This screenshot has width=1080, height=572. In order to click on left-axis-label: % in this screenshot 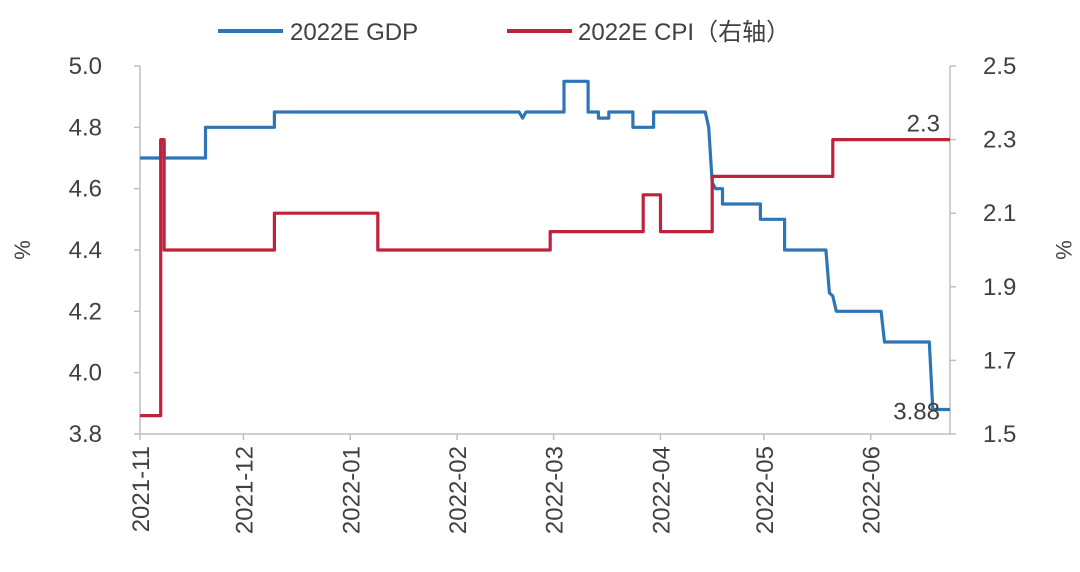, I will do `click(22, 250)`.